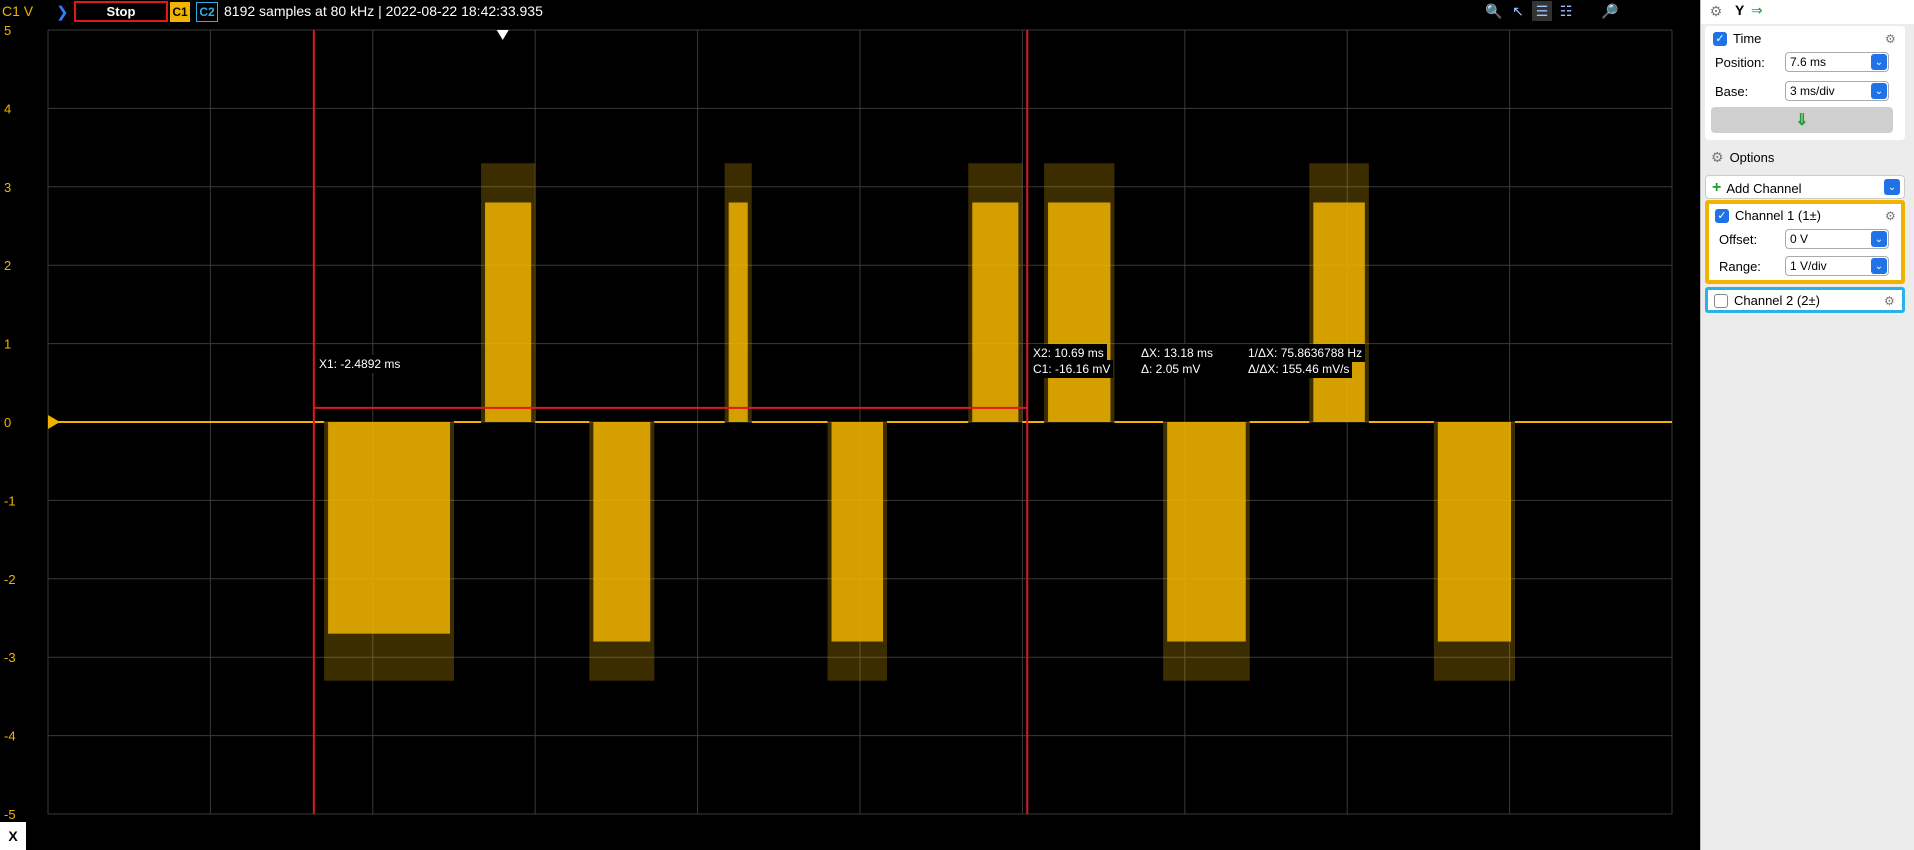 The image size is (1914, 850). I want to click on offset-value: 0 V, so click(1799, 239).